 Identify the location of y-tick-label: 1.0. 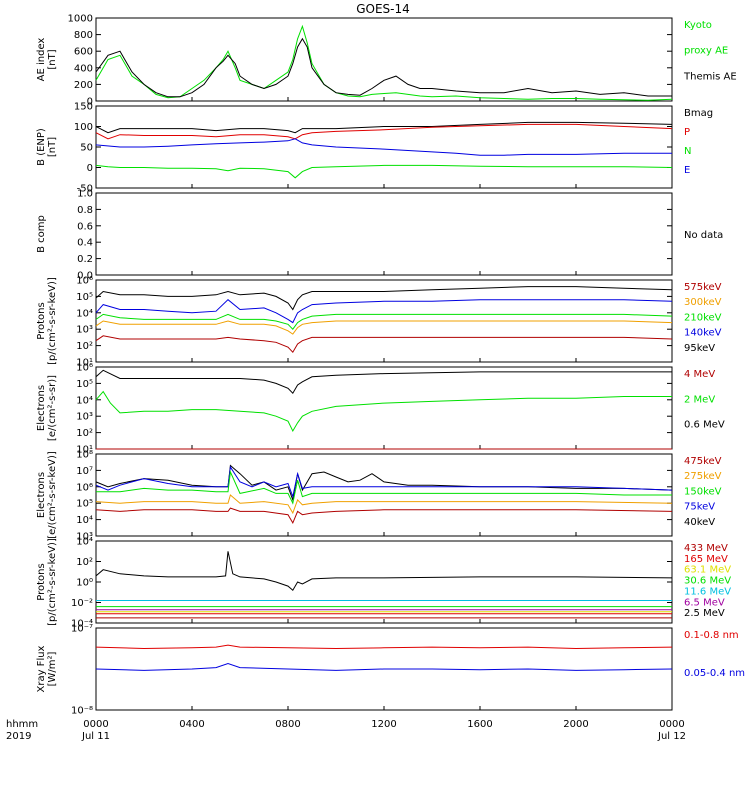
(85, 194).